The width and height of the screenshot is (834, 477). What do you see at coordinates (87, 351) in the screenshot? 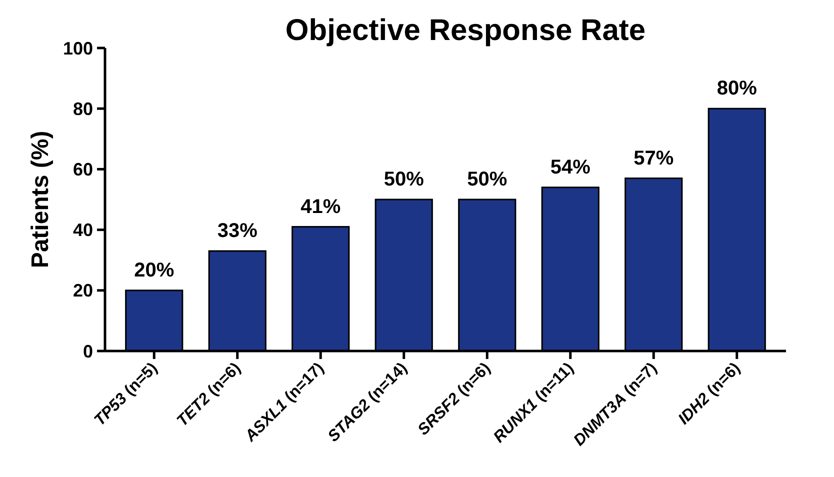
I see `y-tick-label: 0` at bounding box center [87, 351].